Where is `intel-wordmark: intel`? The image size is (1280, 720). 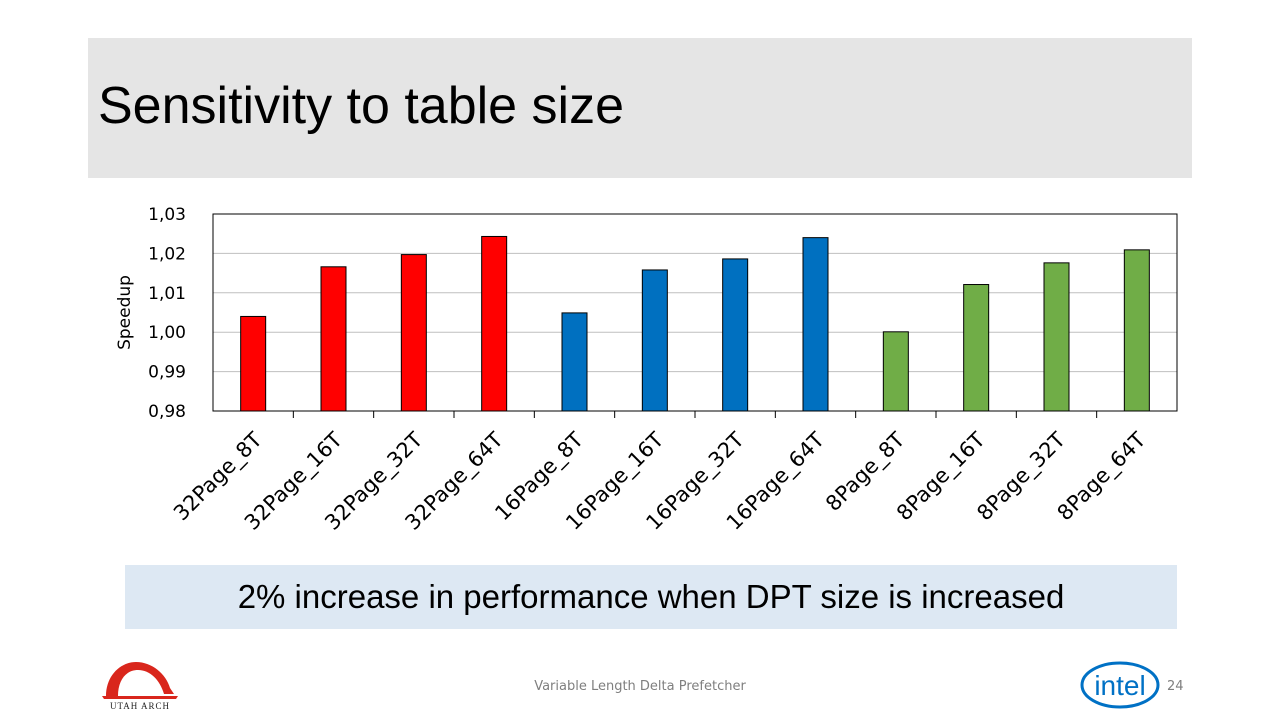 intel-wordmark: intel is located at coordinates (1119, 685).